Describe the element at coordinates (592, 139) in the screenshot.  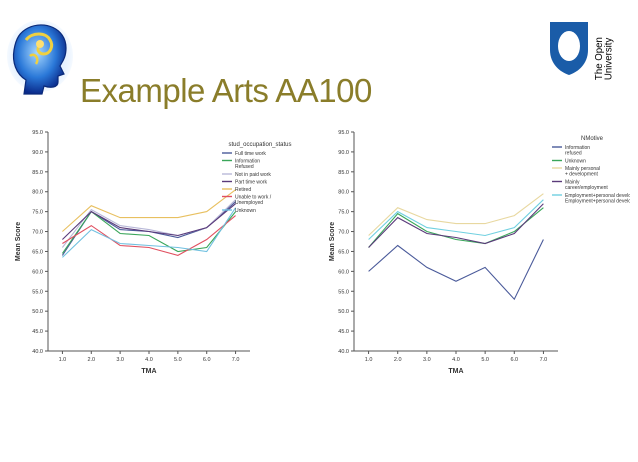
I see `legend-title: NMotive` at that location.